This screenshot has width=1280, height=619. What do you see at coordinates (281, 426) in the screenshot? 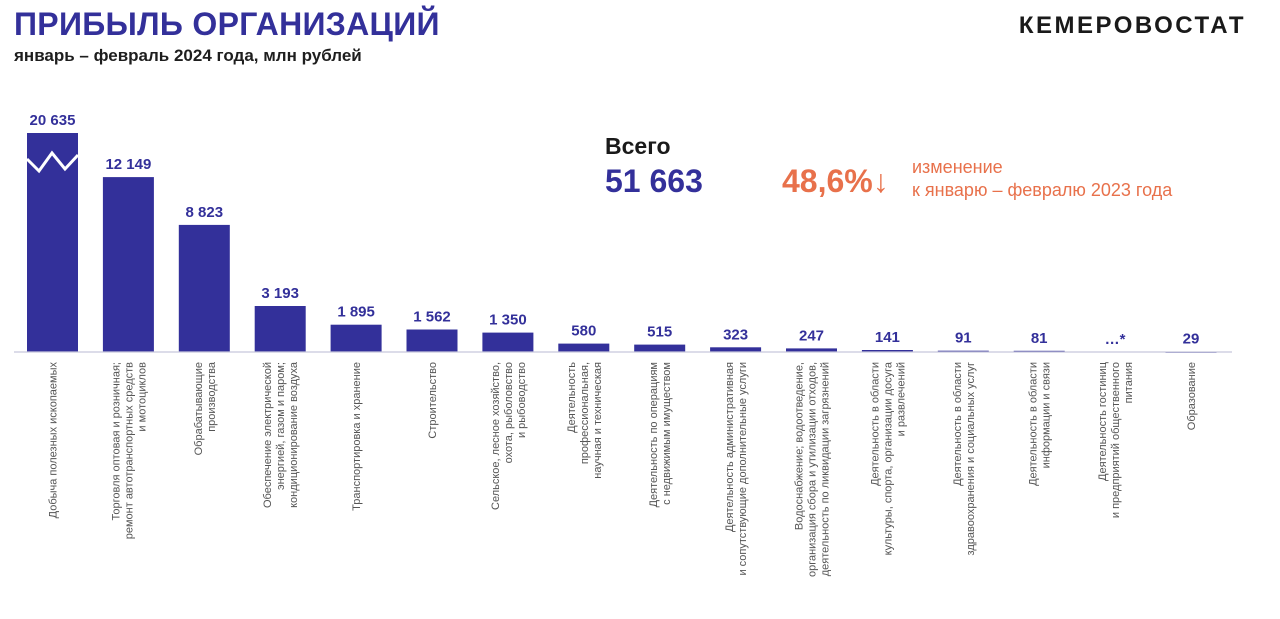
I see `category-label-line: энергией, газом и паром;` at bounding box center [281, 426].